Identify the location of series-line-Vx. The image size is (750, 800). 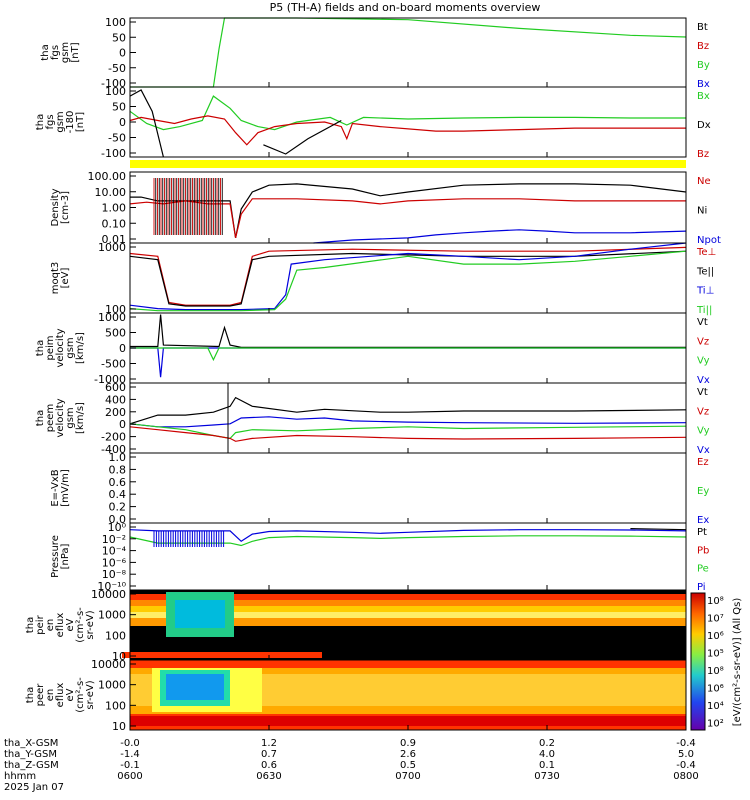
(408, 422).